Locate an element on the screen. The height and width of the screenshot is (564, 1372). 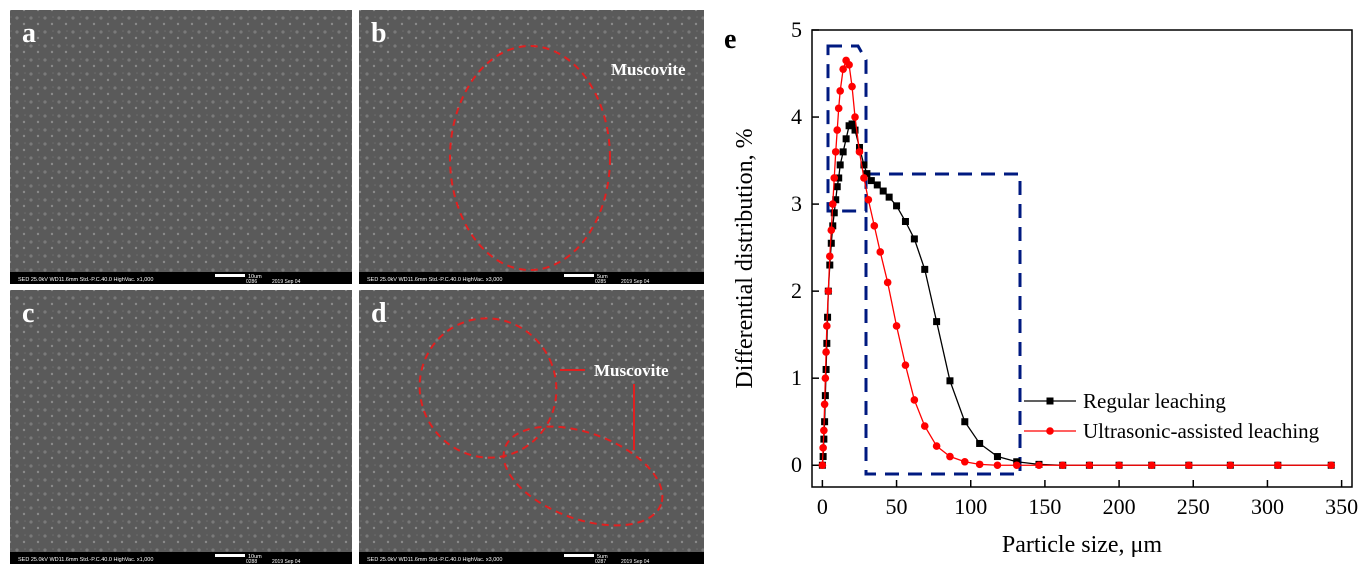
highlight-ellipse is located at coordinates (530, 158).